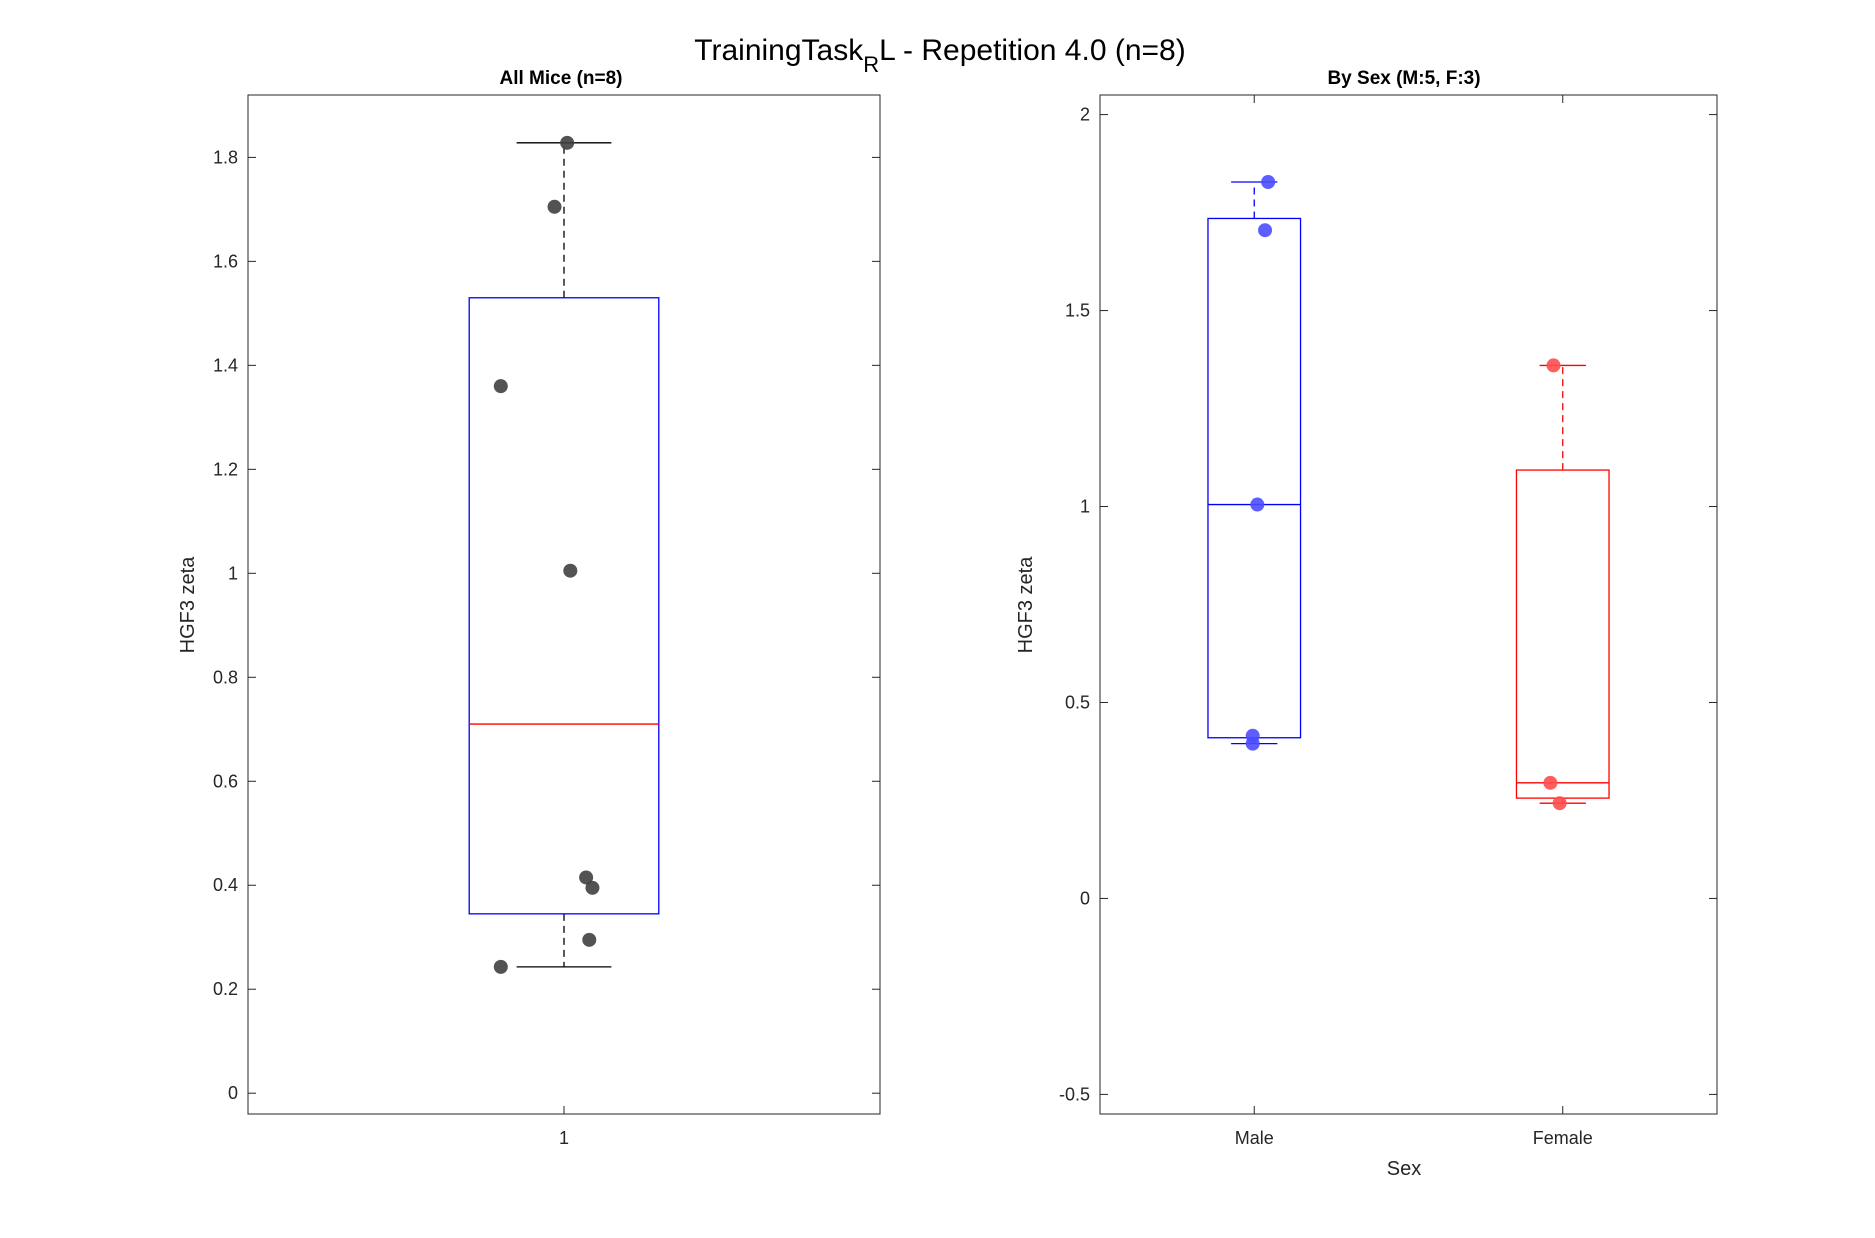  What do you see at coordinates (1563, 1138) in the screenshot?
I see `by-sex-xtick-label: Female` at bounding box center [1563, 1138].